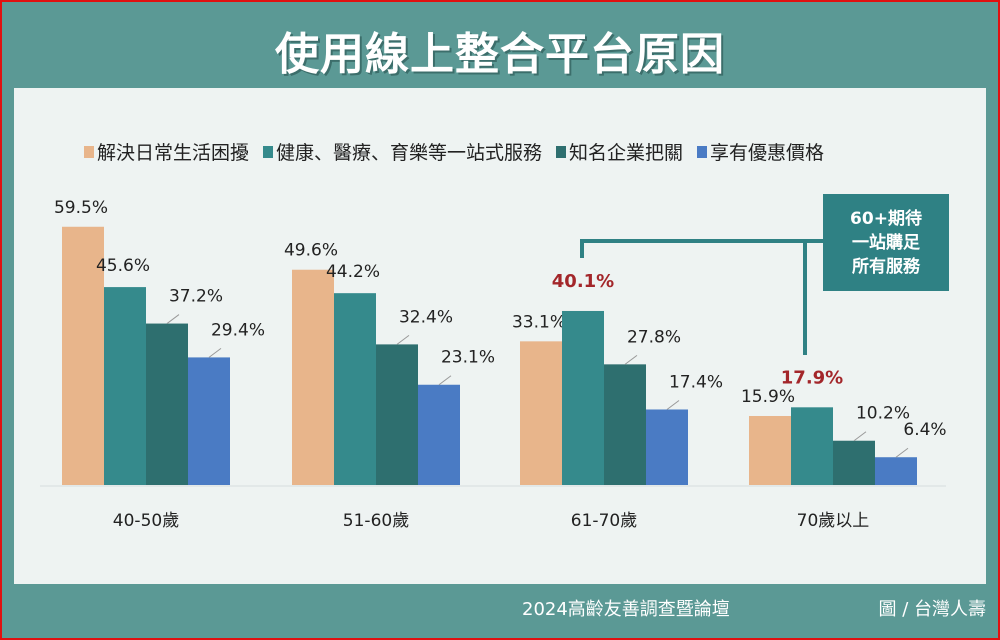 Image resolution: width=1000 pixels, height=640 pixels. I want to click on legend-item: 享有優惠價格, so click(760, 151).